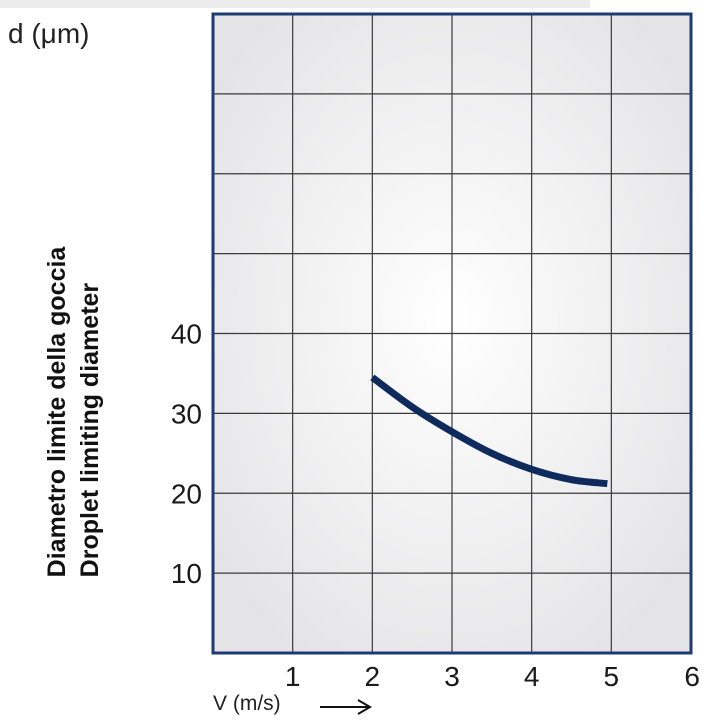  I want to click on x-axis-label: V (m/s), so click(247, 703).